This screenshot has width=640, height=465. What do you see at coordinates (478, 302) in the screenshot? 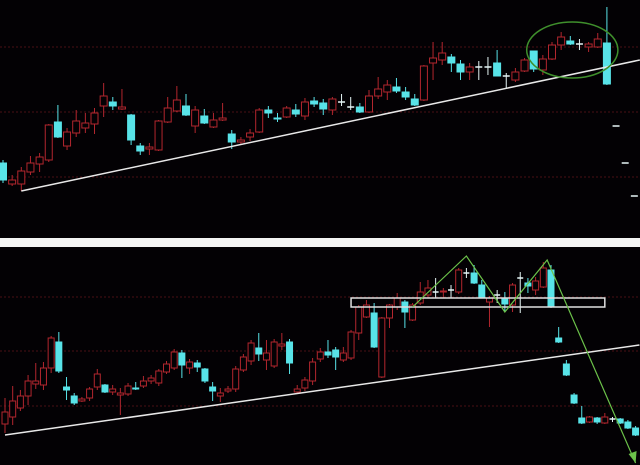
I see `resistance-box` at bounding box center [478, 302].